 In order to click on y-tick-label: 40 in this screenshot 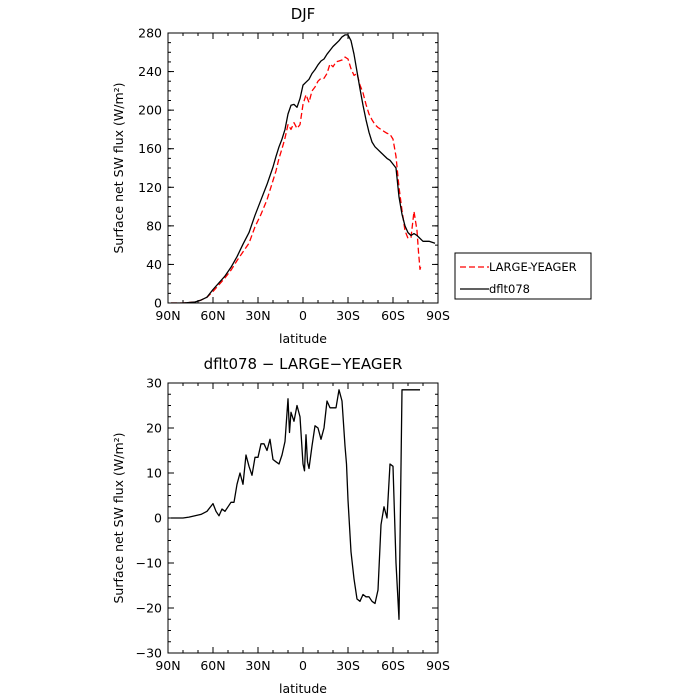, I will do `click(154, 264)`.